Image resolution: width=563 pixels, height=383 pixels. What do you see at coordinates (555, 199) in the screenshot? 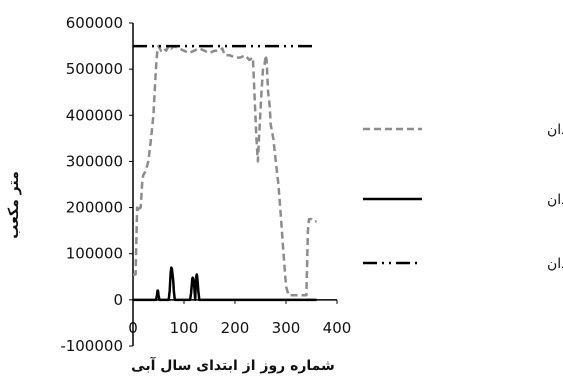
I see `legend-label-spillway: سریز از آب بندان` at bounding box center [555, 199].